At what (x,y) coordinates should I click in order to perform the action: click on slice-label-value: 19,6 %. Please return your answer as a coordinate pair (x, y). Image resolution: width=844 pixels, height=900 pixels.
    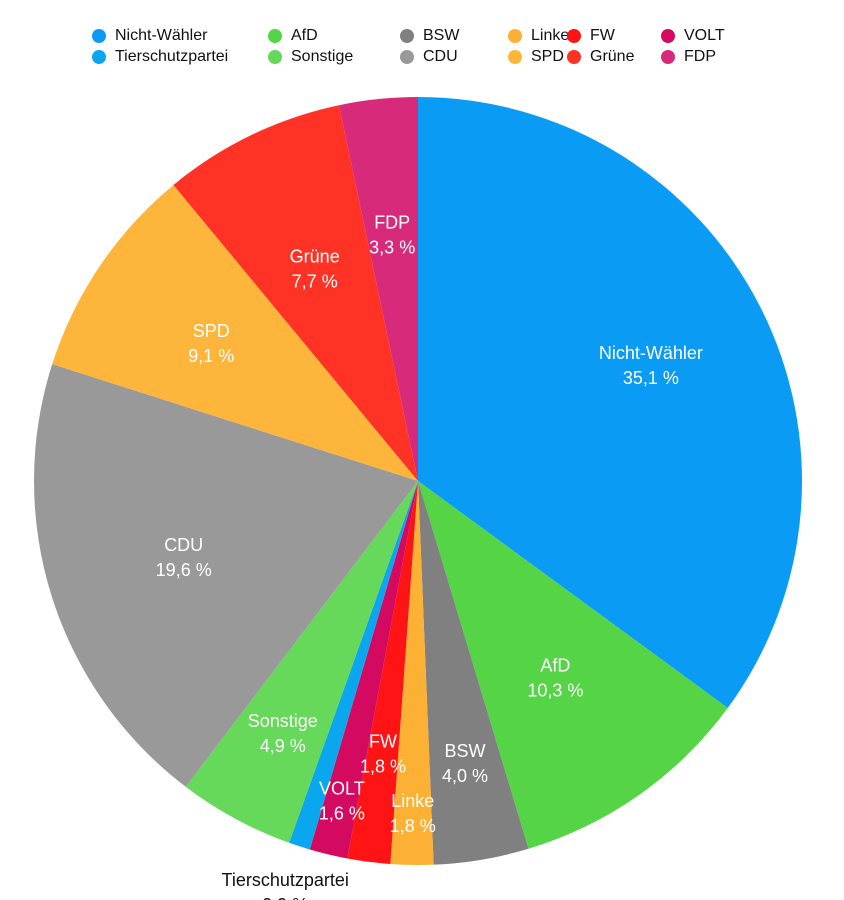
    Looking at the image, I should click on (184, 570).